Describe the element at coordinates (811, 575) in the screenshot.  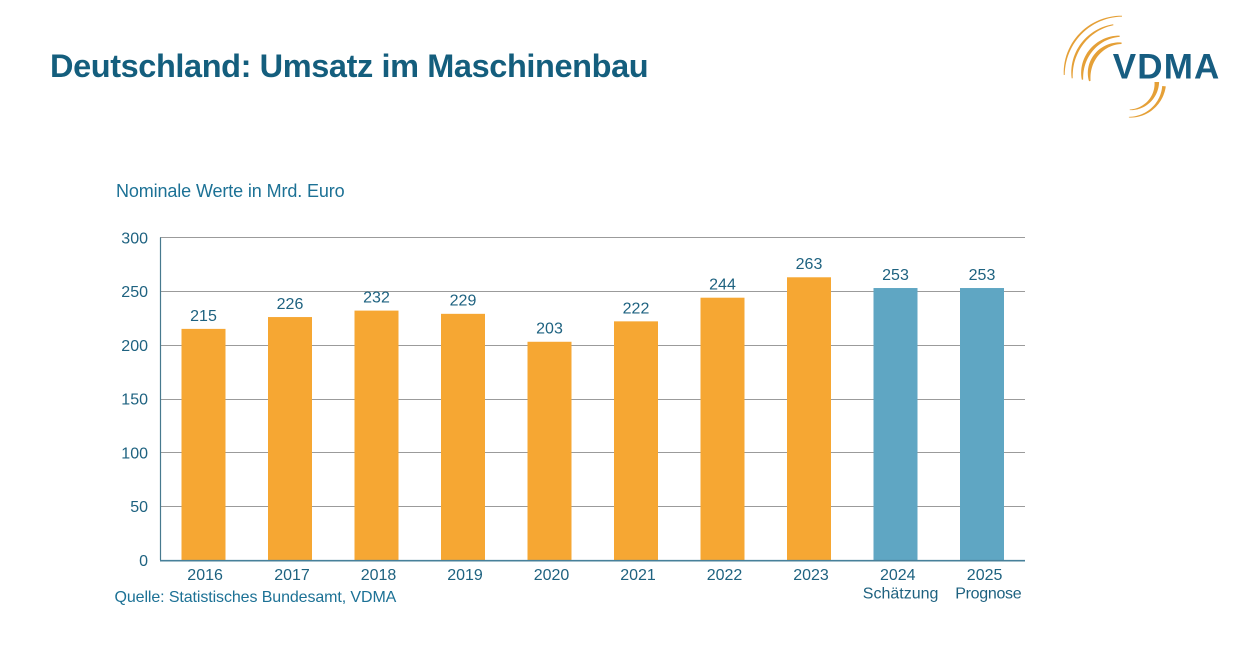
I see `svg-text: 2023` at that location.